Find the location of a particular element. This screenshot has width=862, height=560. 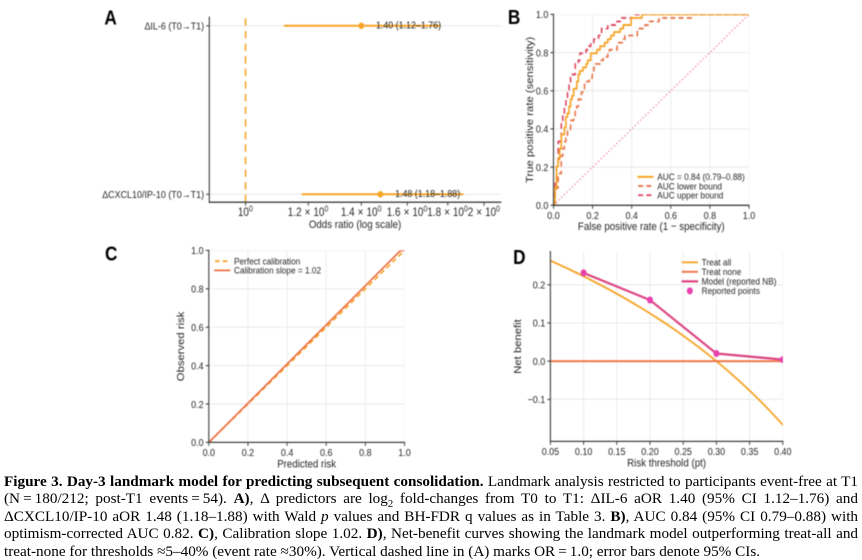

svg-text: AUC lower bound is located at coordinates (689, 186).